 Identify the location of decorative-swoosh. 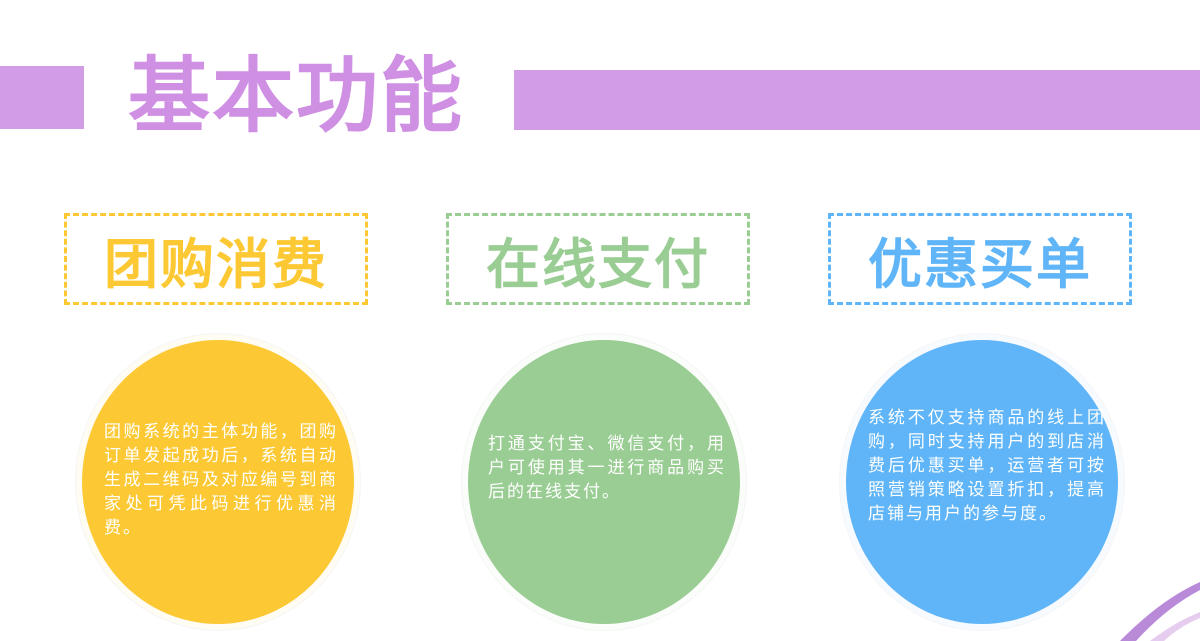
(1160, 611).